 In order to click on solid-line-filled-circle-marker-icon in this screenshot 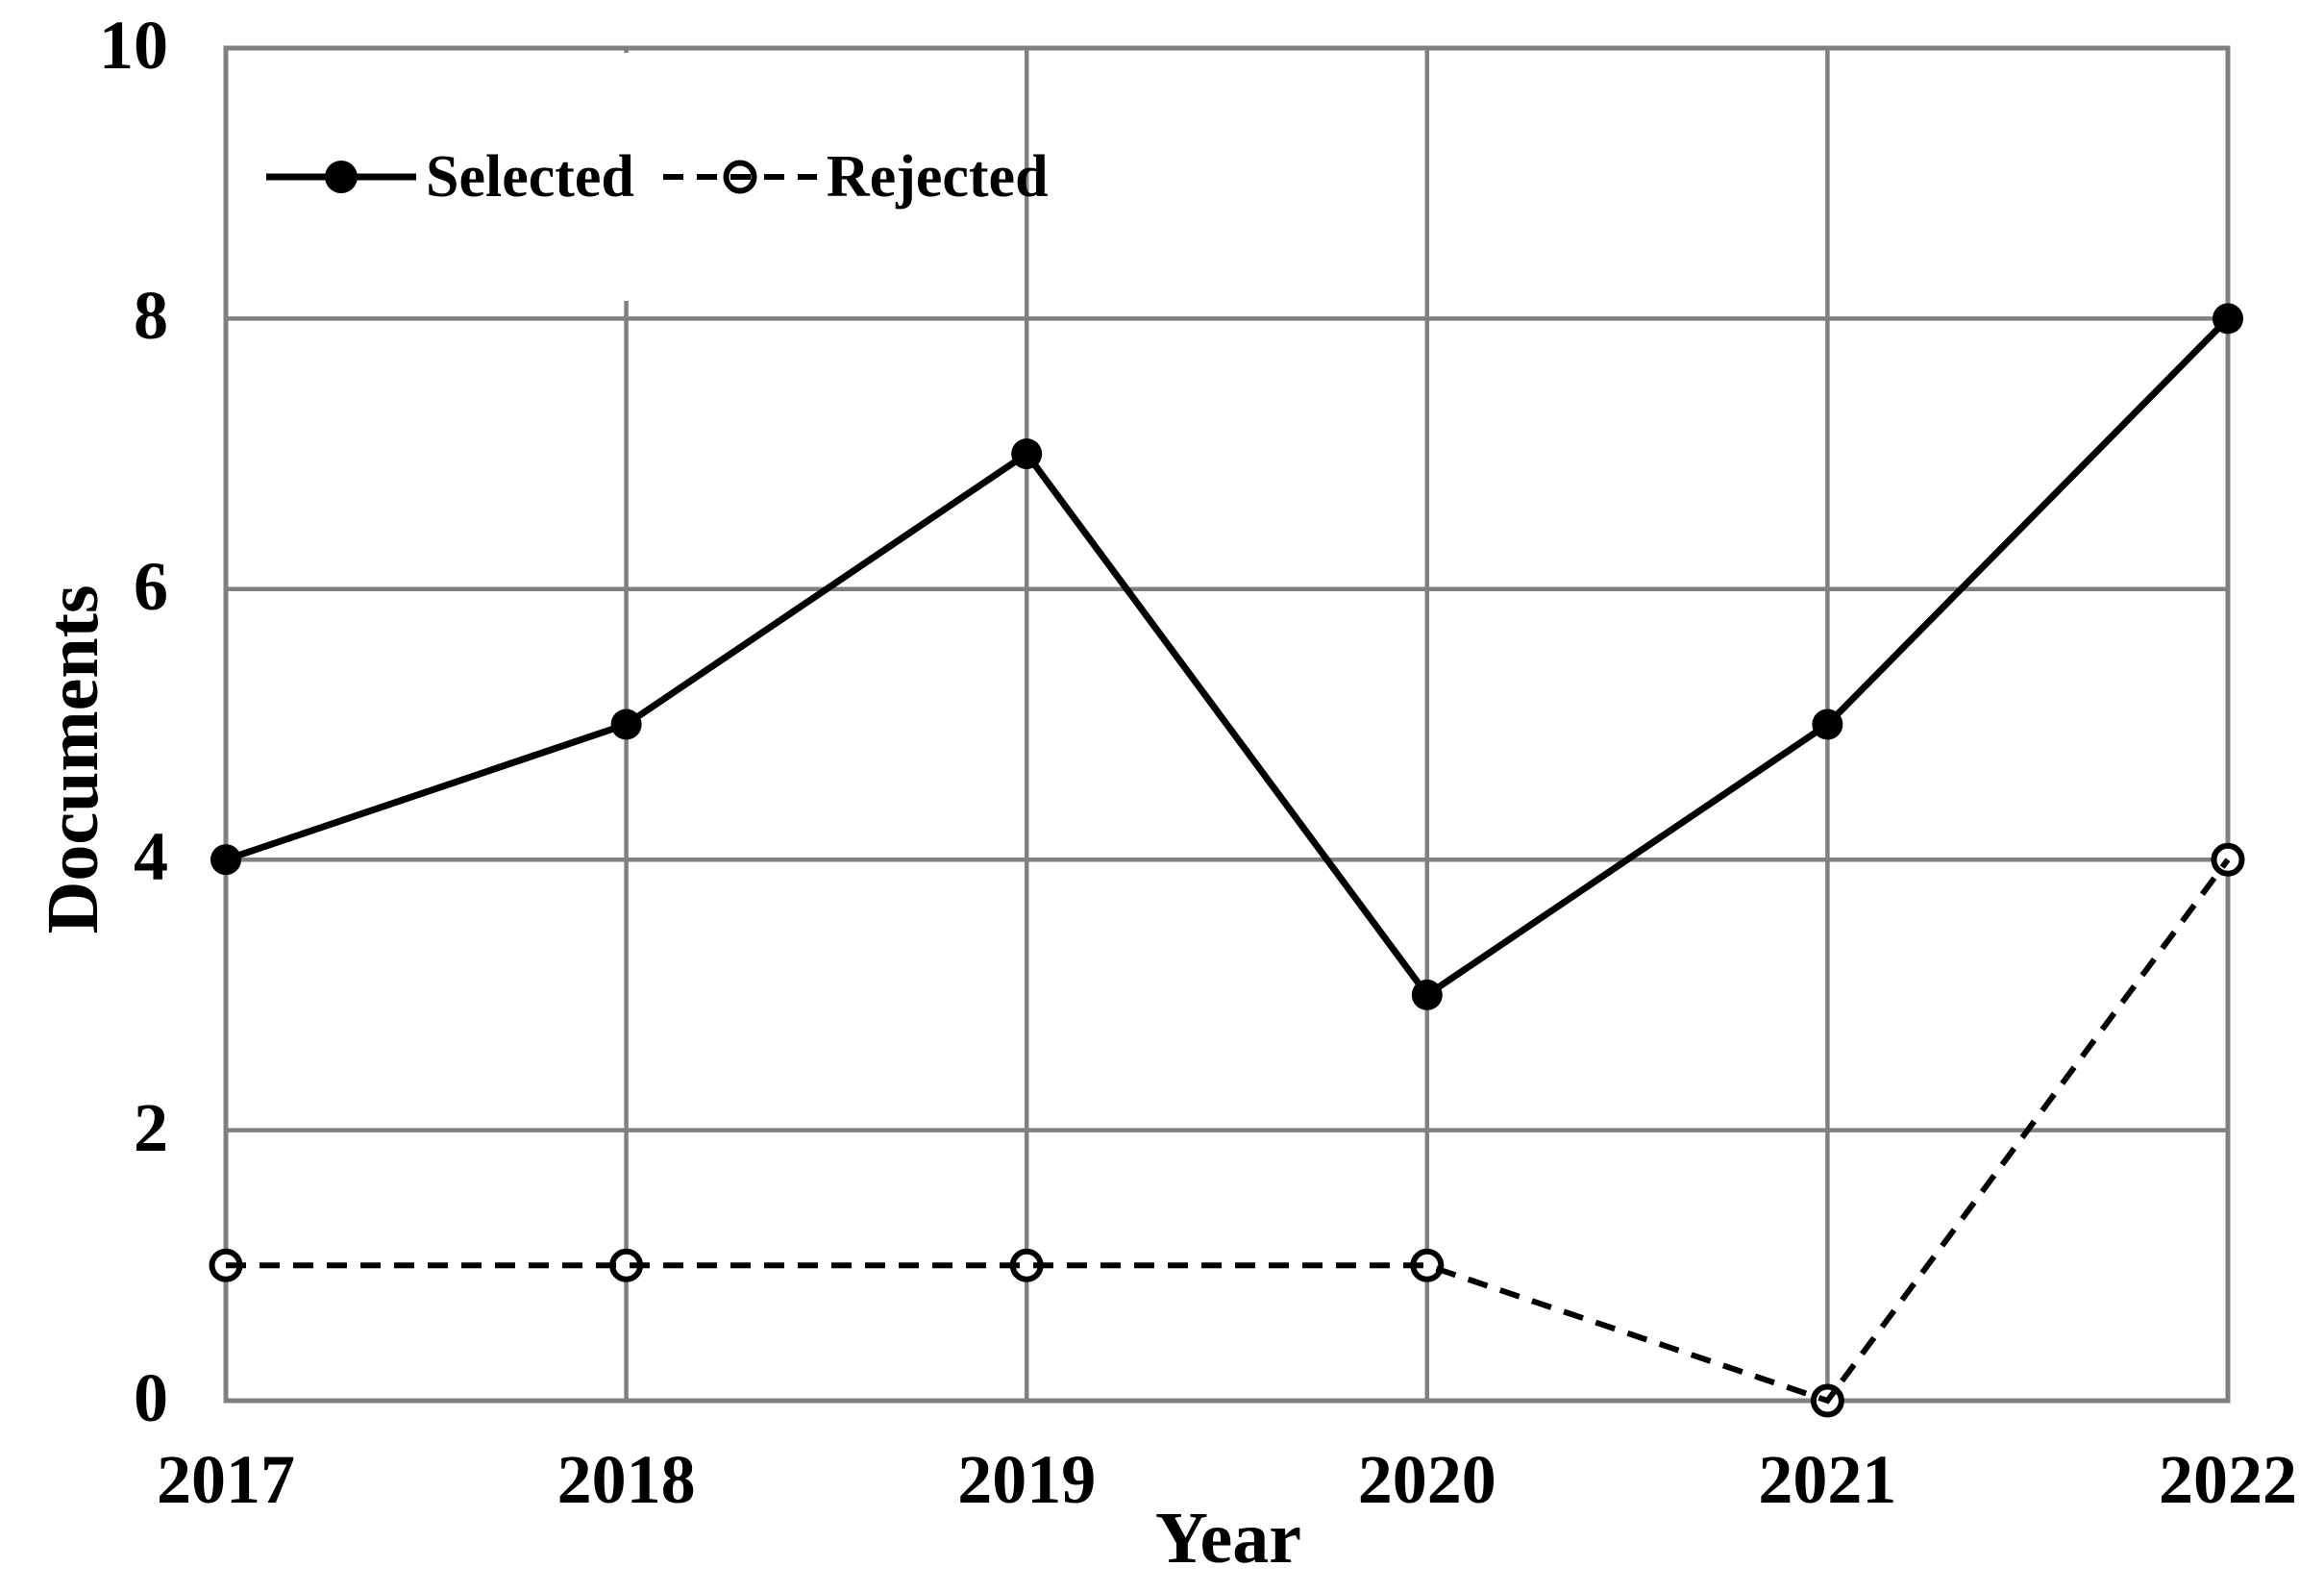, I will do `click(341, 177)`.